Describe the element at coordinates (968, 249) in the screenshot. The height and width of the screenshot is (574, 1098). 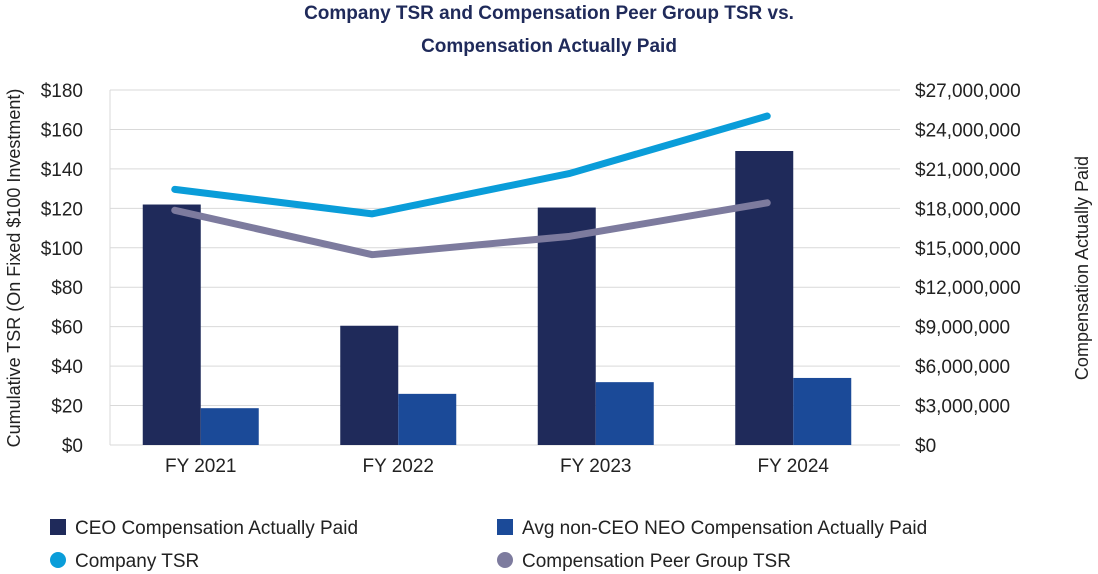
I see `y2-tick-label: $15,000,000` at that location.